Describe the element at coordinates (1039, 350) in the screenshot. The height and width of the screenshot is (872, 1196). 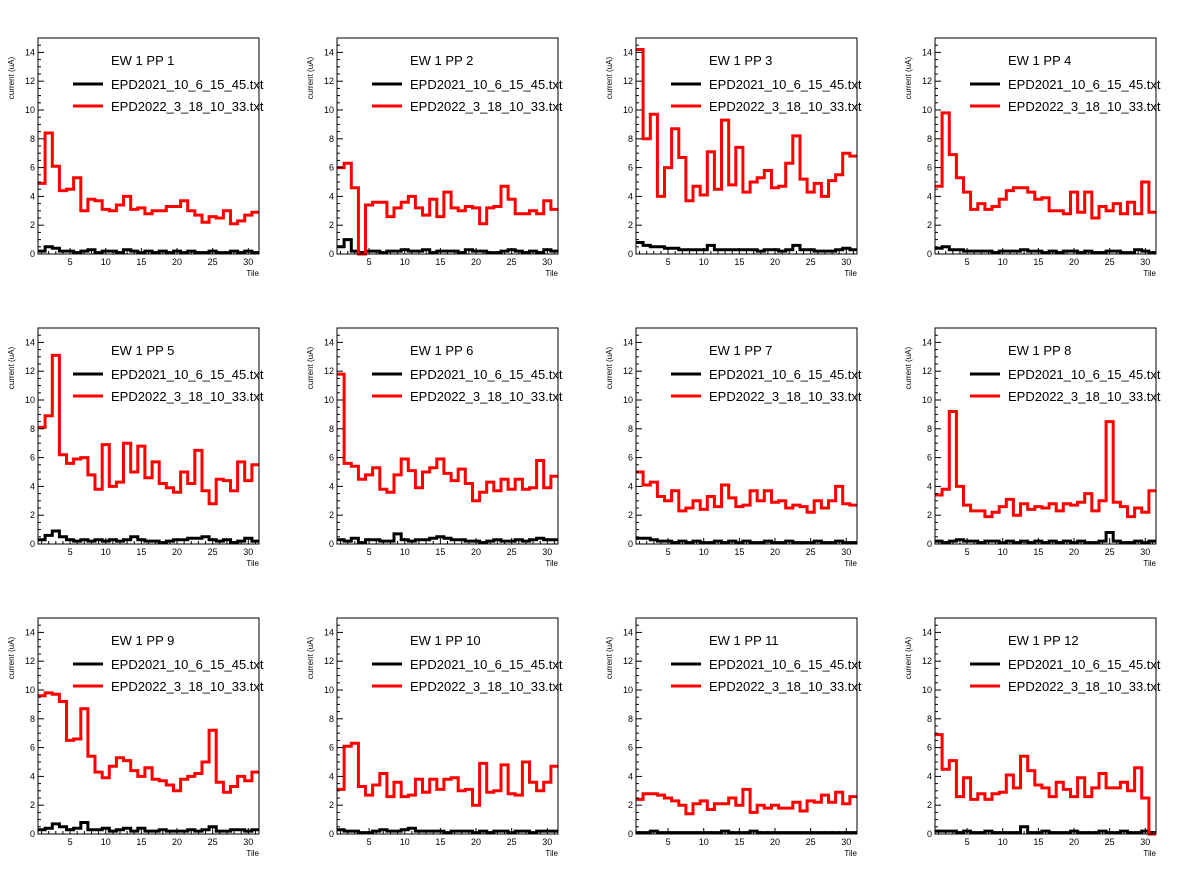
I see `panel-title: EW 1 PP 8` at that location.